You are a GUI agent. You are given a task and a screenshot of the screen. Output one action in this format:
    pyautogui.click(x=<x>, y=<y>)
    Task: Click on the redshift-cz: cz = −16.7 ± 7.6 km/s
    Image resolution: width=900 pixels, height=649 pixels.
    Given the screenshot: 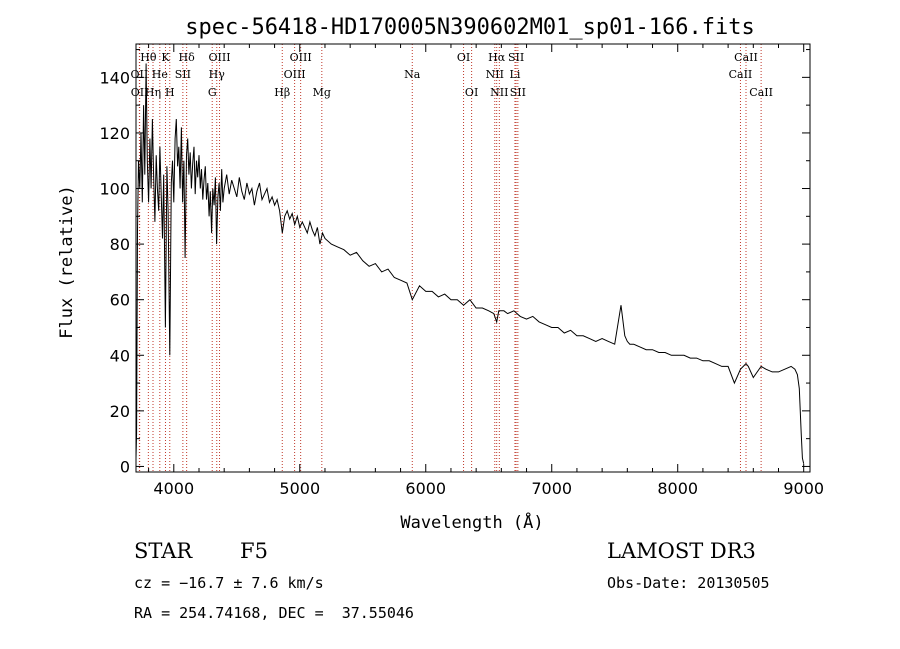 What is the action you would take?
    pyautogui.click(x=229, y=583)
    